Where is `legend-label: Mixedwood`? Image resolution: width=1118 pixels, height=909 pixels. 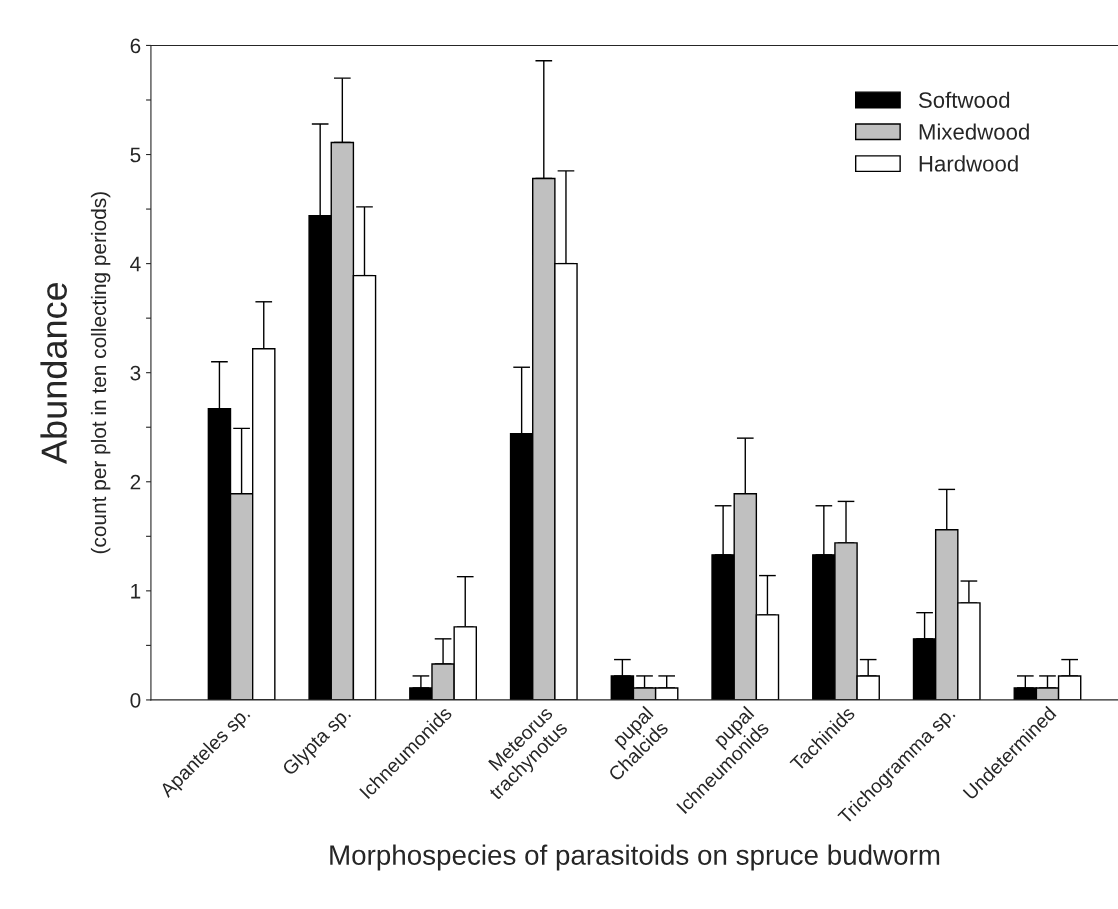
legend-label: Mixedwood is located at coordinates (974, 131).